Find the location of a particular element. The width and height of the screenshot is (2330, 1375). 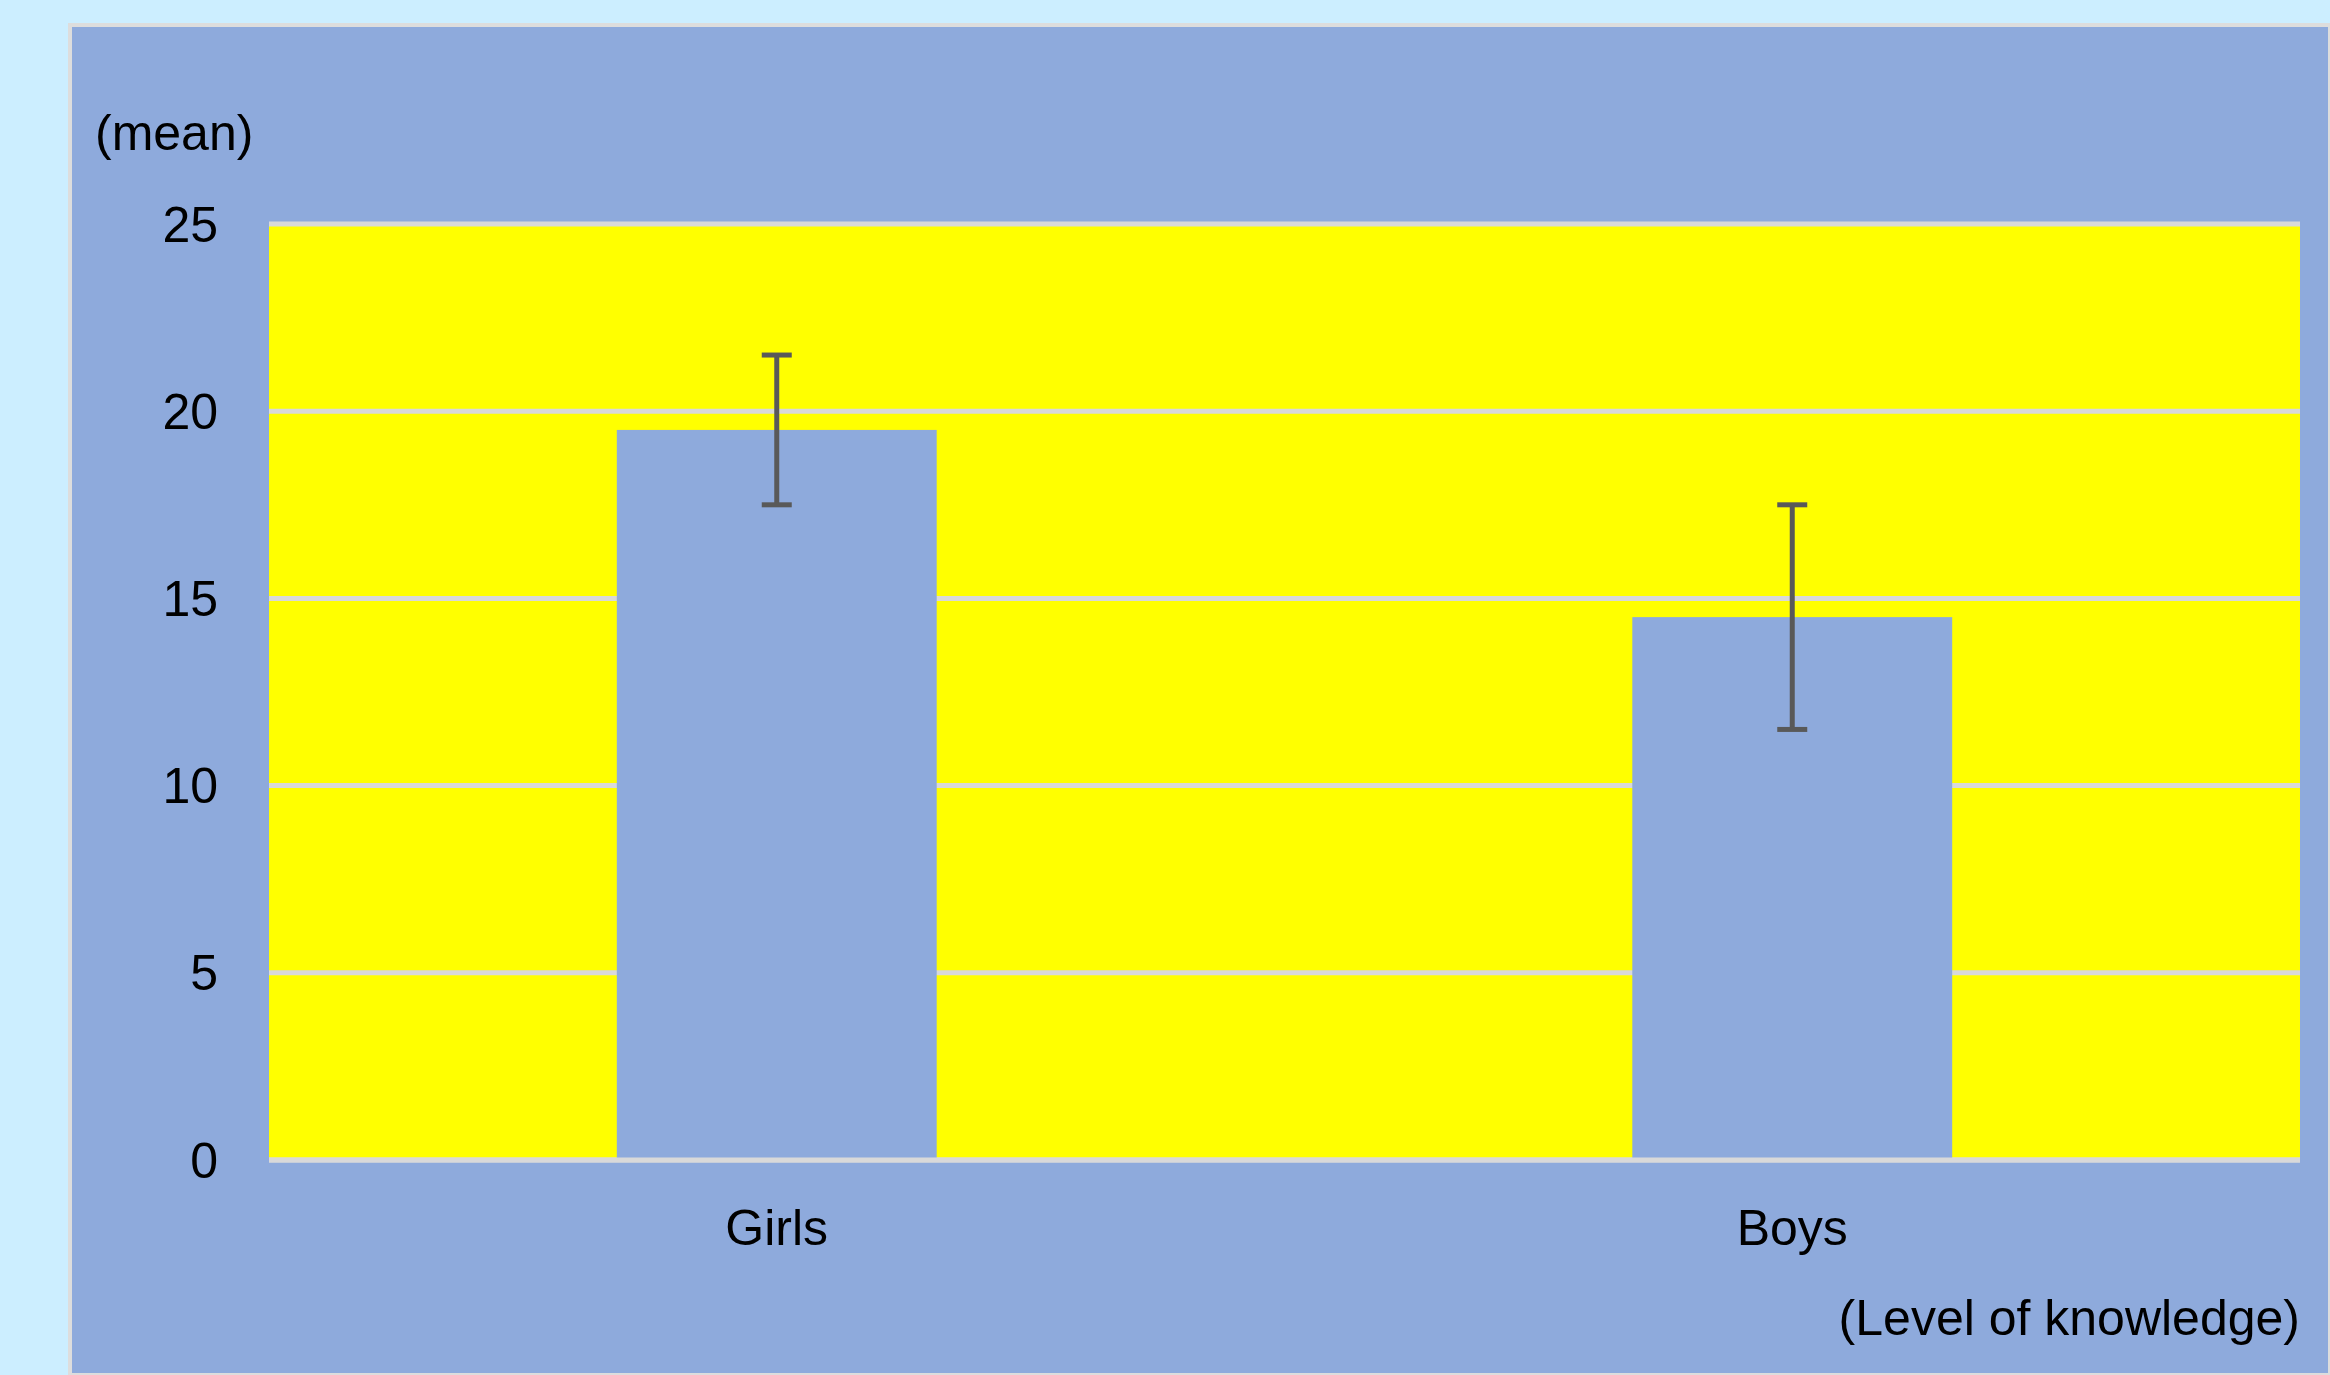

y-tick-label: 25 is located at coordinates (190, 224).